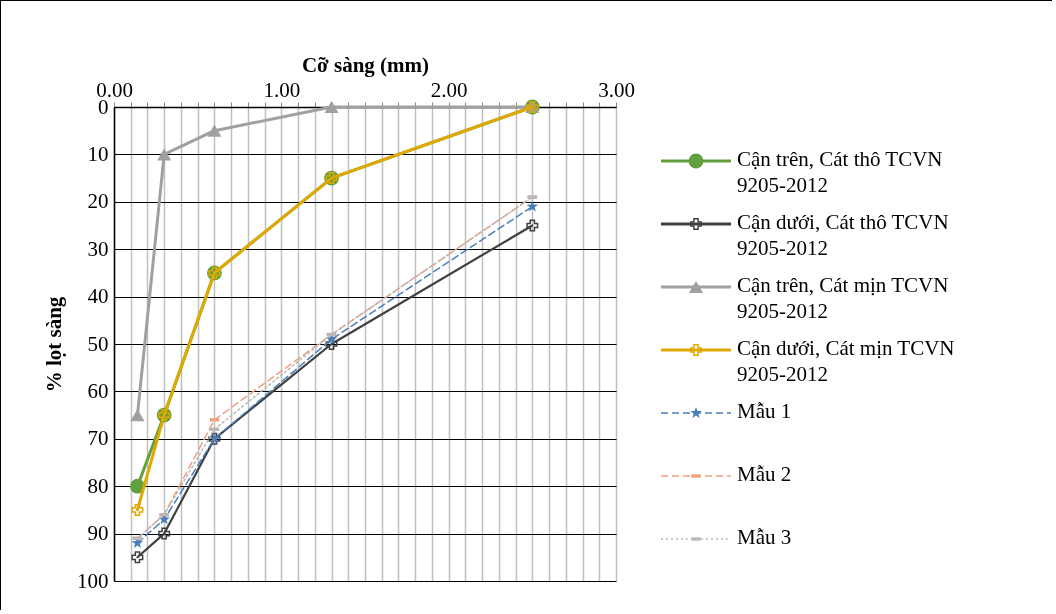 Image resolution: width=1056 pixels, height=614 pixels. I want to click on legend-label: Mẫu 3, so click(764, 537).